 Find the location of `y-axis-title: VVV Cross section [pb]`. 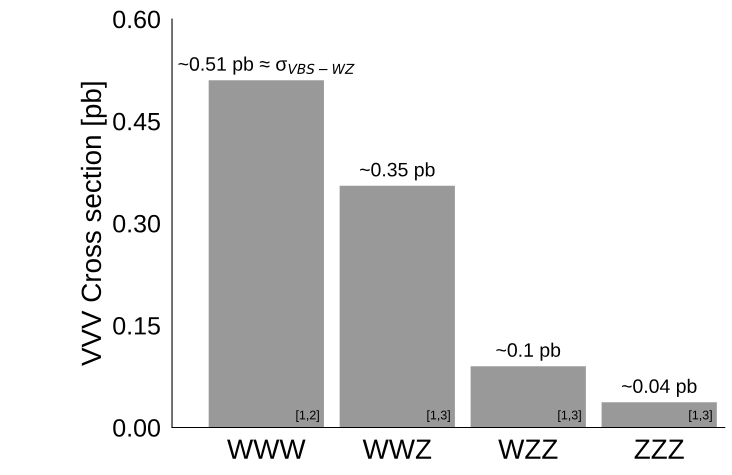

y-axis-title: VVV Cross section [pb] is located at coordinates (93, 224).